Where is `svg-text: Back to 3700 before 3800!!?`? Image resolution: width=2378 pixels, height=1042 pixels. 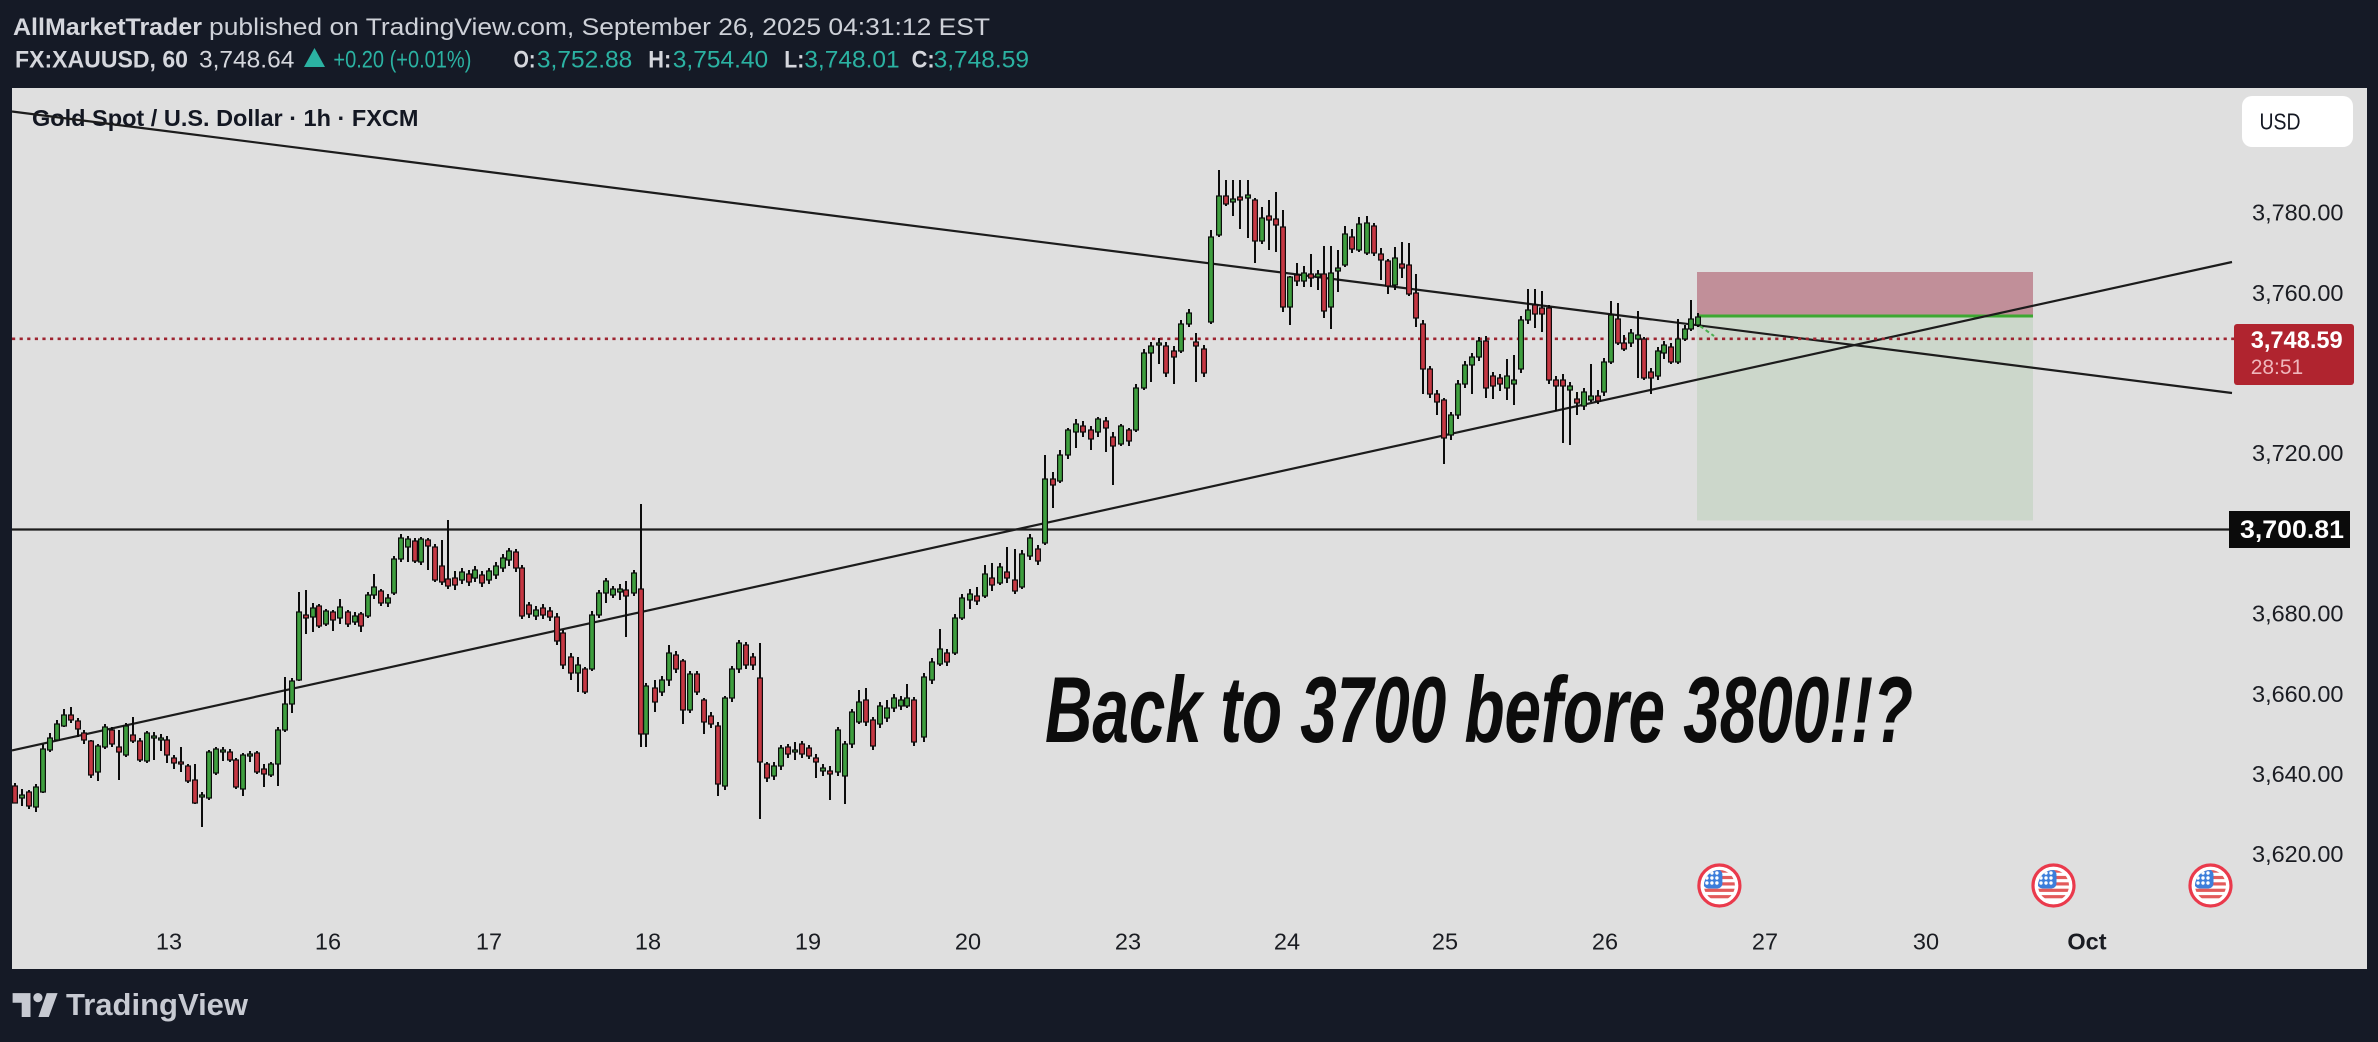 svg-text: Back to 3700 before 3800!!? is located at coordinates (1479, 709).